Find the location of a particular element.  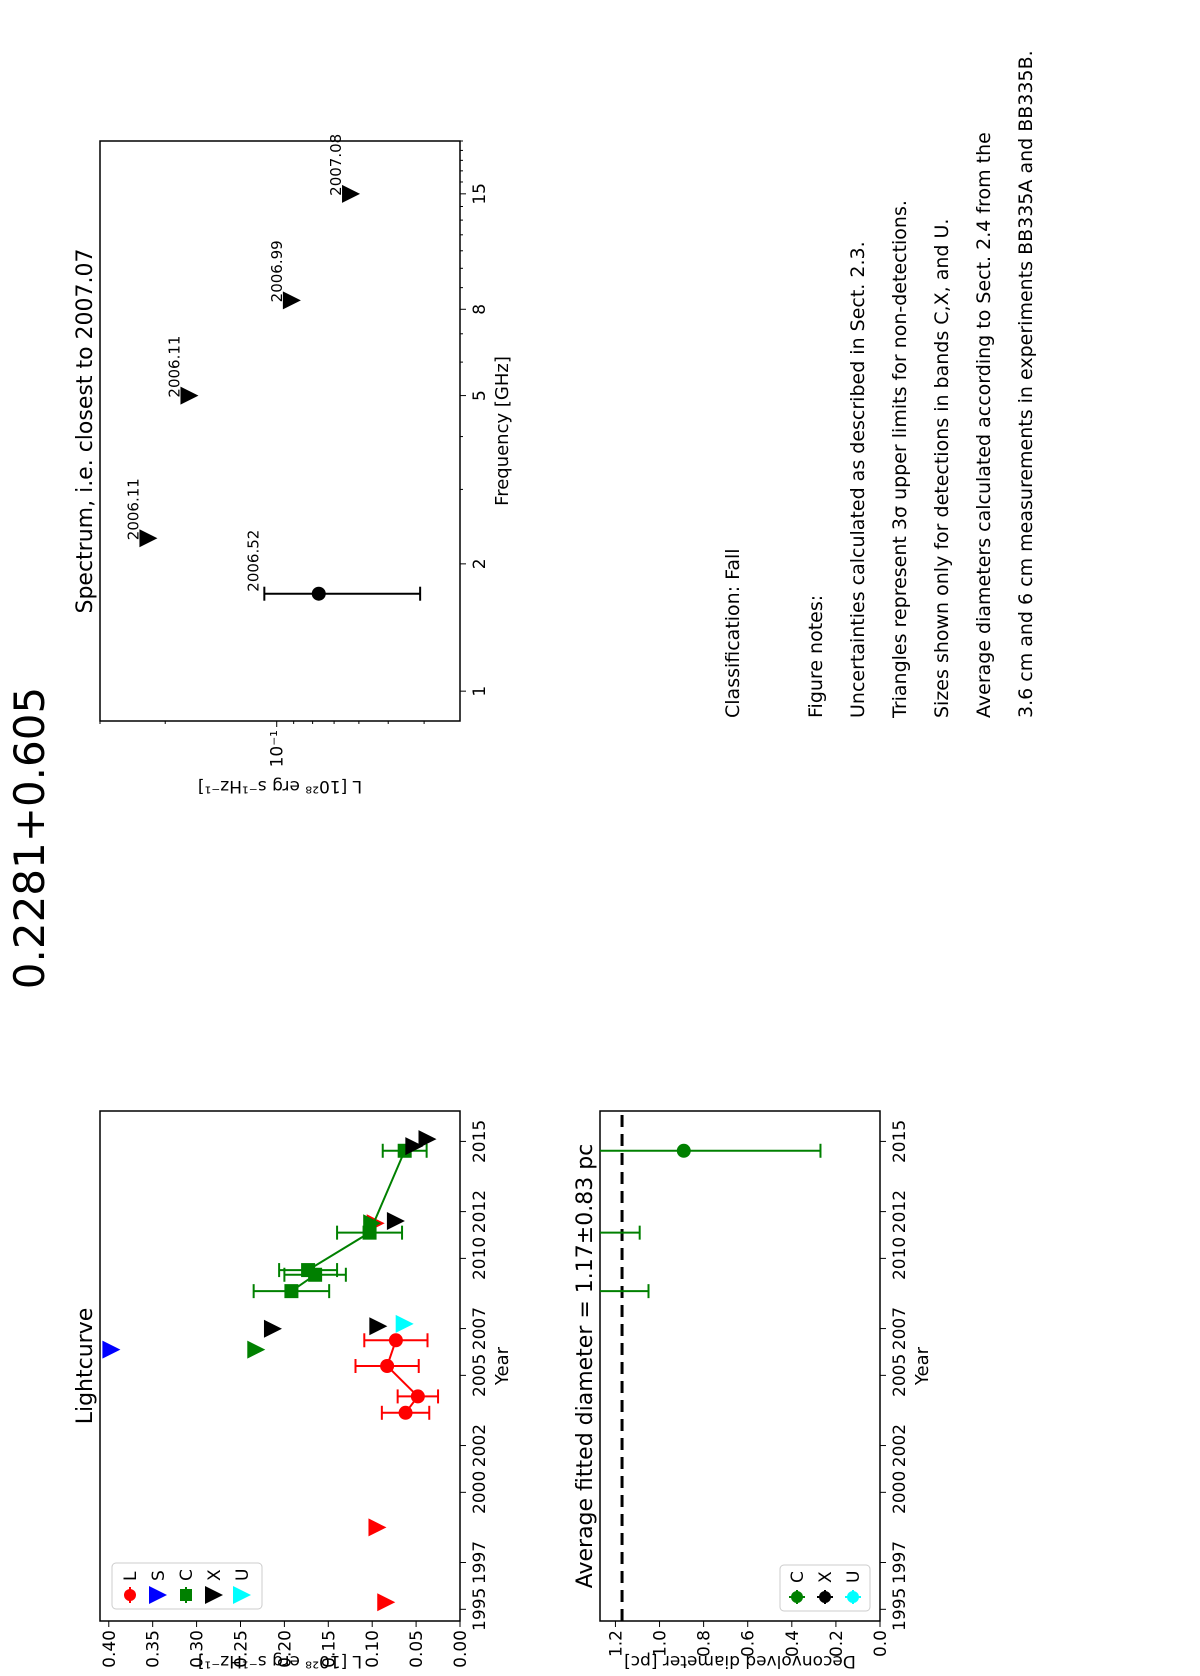

classification-text: Classification: Fall is located at coordinates (733, 633).